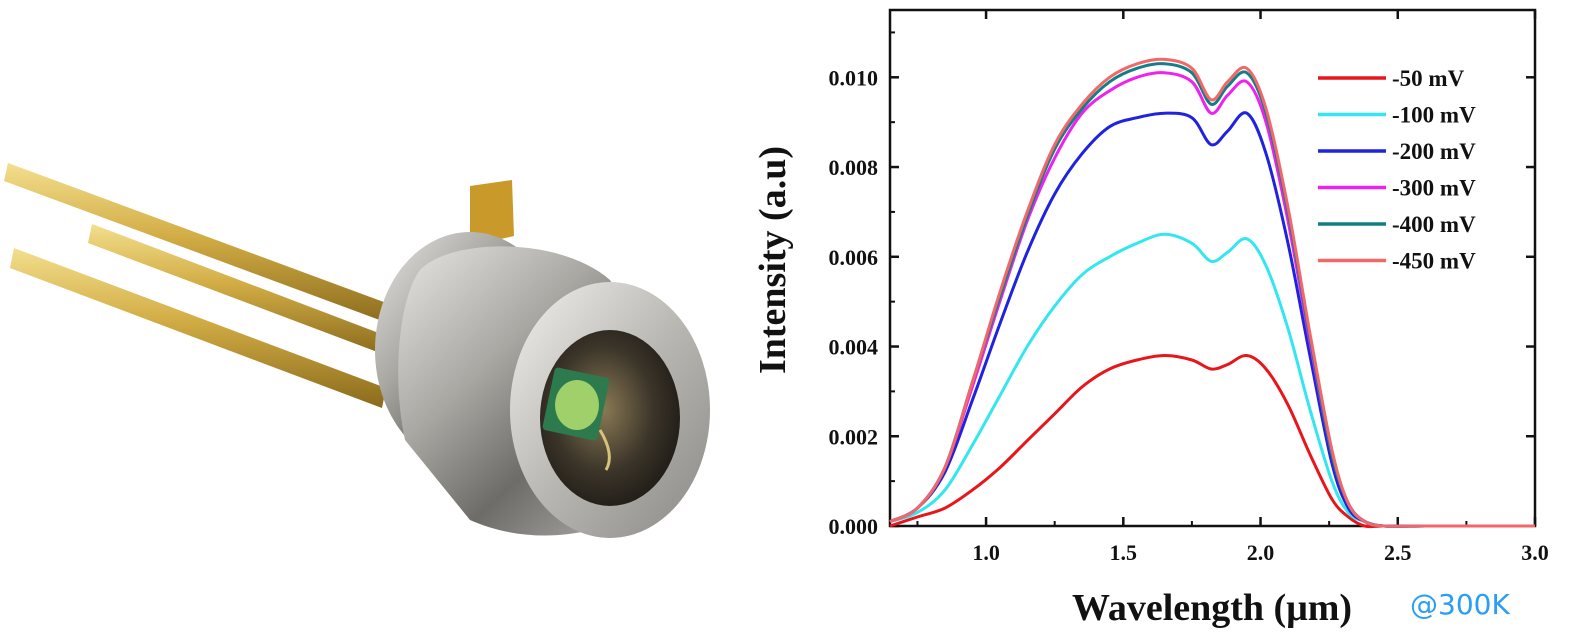 This screenshot has width=1578, height=643. Describe the element at coordinates (1535, 552) in the screenshot. I see `x-tick-label: 3.0` at that location.